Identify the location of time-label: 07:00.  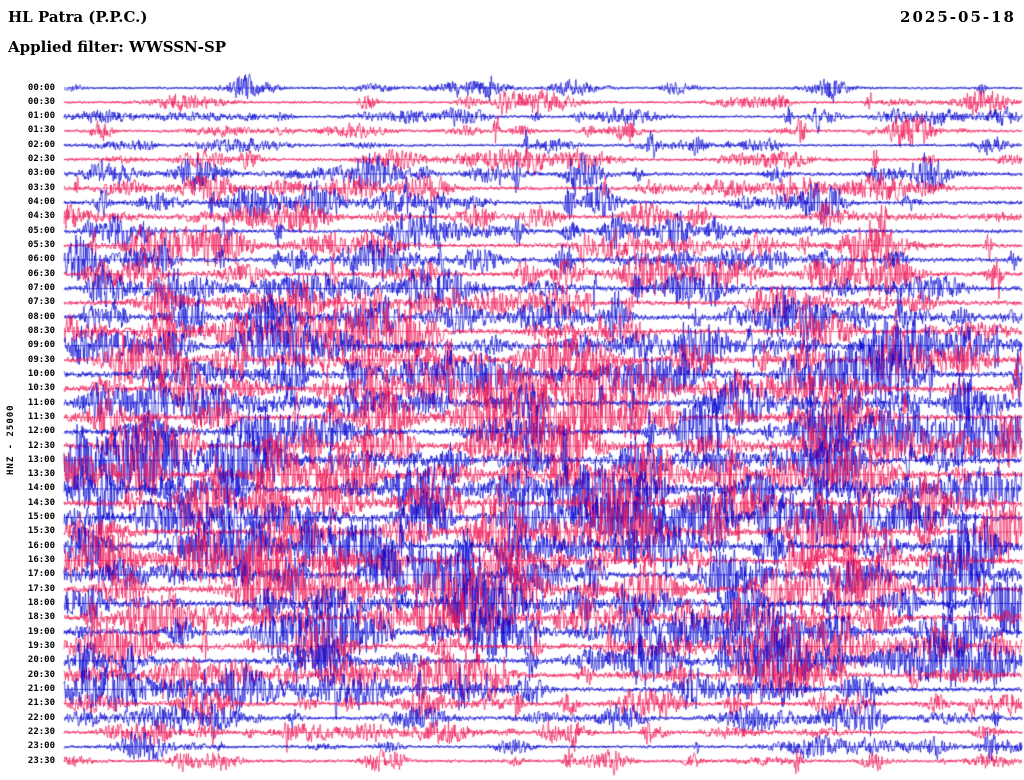
(41, 287).